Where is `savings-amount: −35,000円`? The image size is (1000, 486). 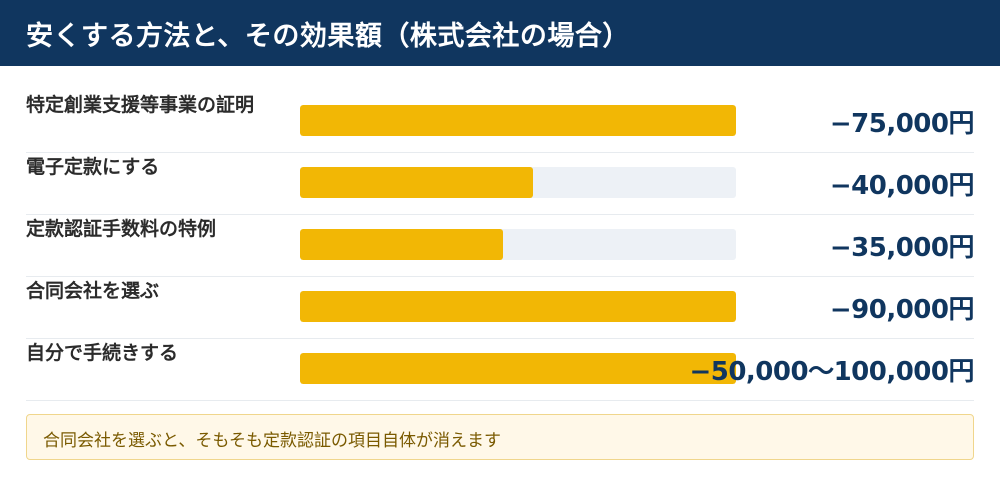 savings-amount: −35,000円 is located at coordinates (902, 248).